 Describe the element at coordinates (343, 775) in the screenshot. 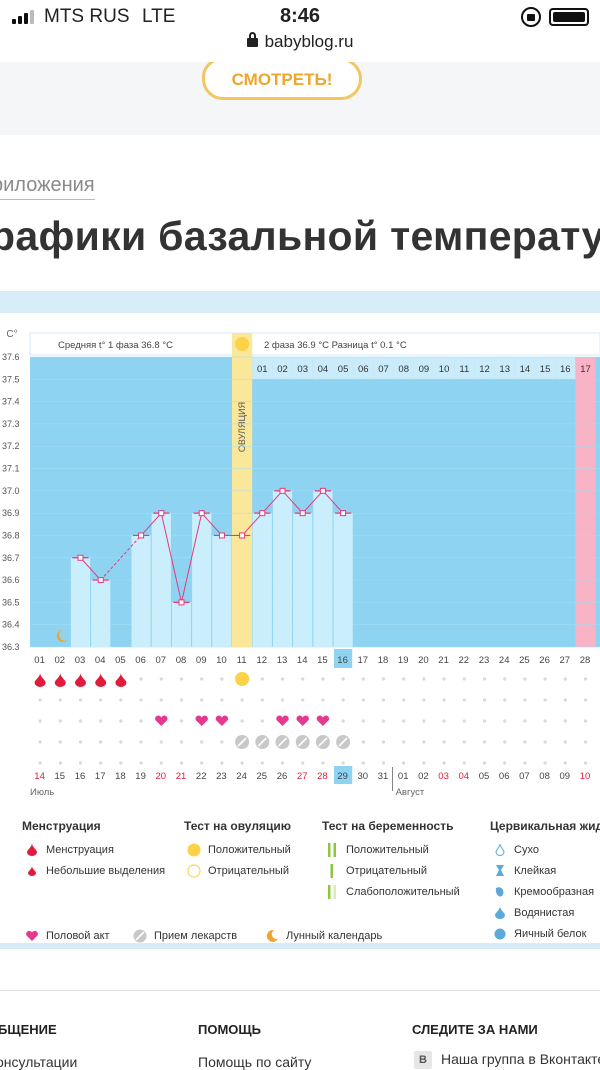

I see `today-highlight` at that location.